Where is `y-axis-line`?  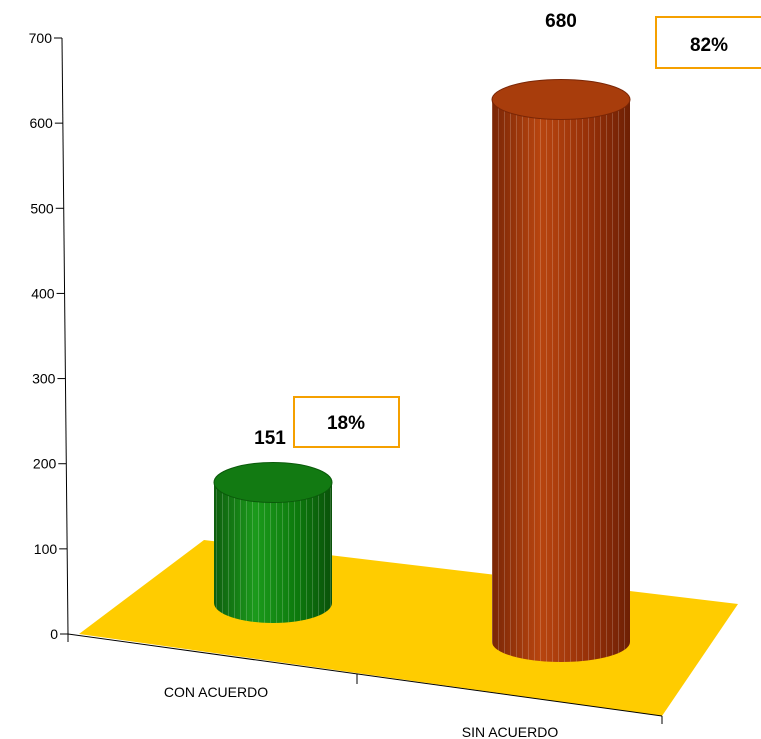 y-axis-line is located at coordinates (65, 336).